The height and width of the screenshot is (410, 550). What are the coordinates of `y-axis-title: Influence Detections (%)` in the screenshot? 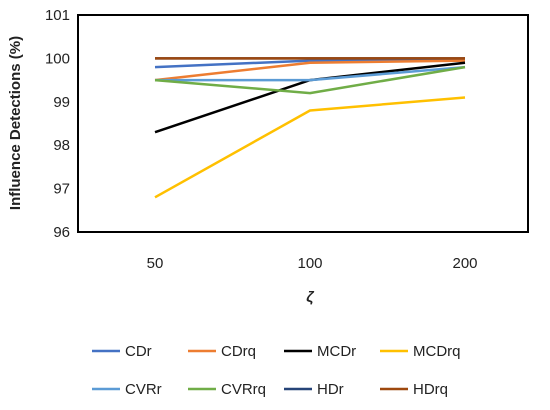 It's located at (15, 123).